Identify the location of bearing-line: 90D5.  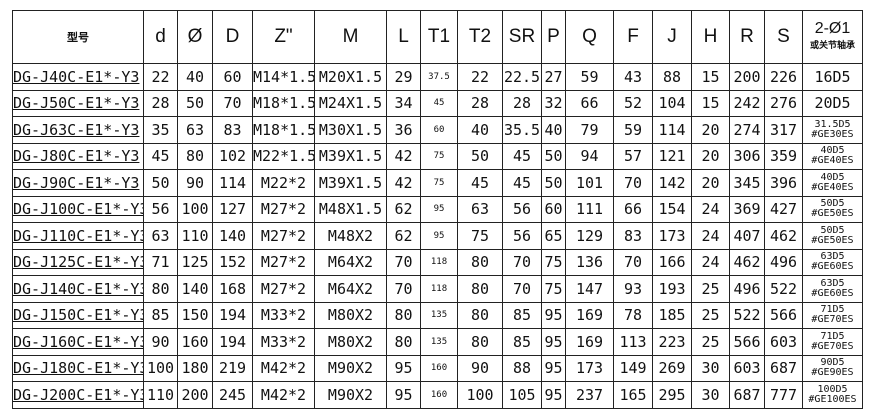
(832, 363).